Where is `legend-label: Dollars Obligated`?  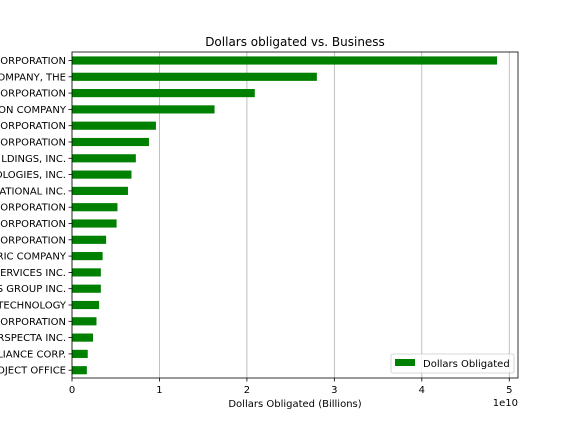
legend-label: Dollars Obligated is located at coordinates (466, 364).